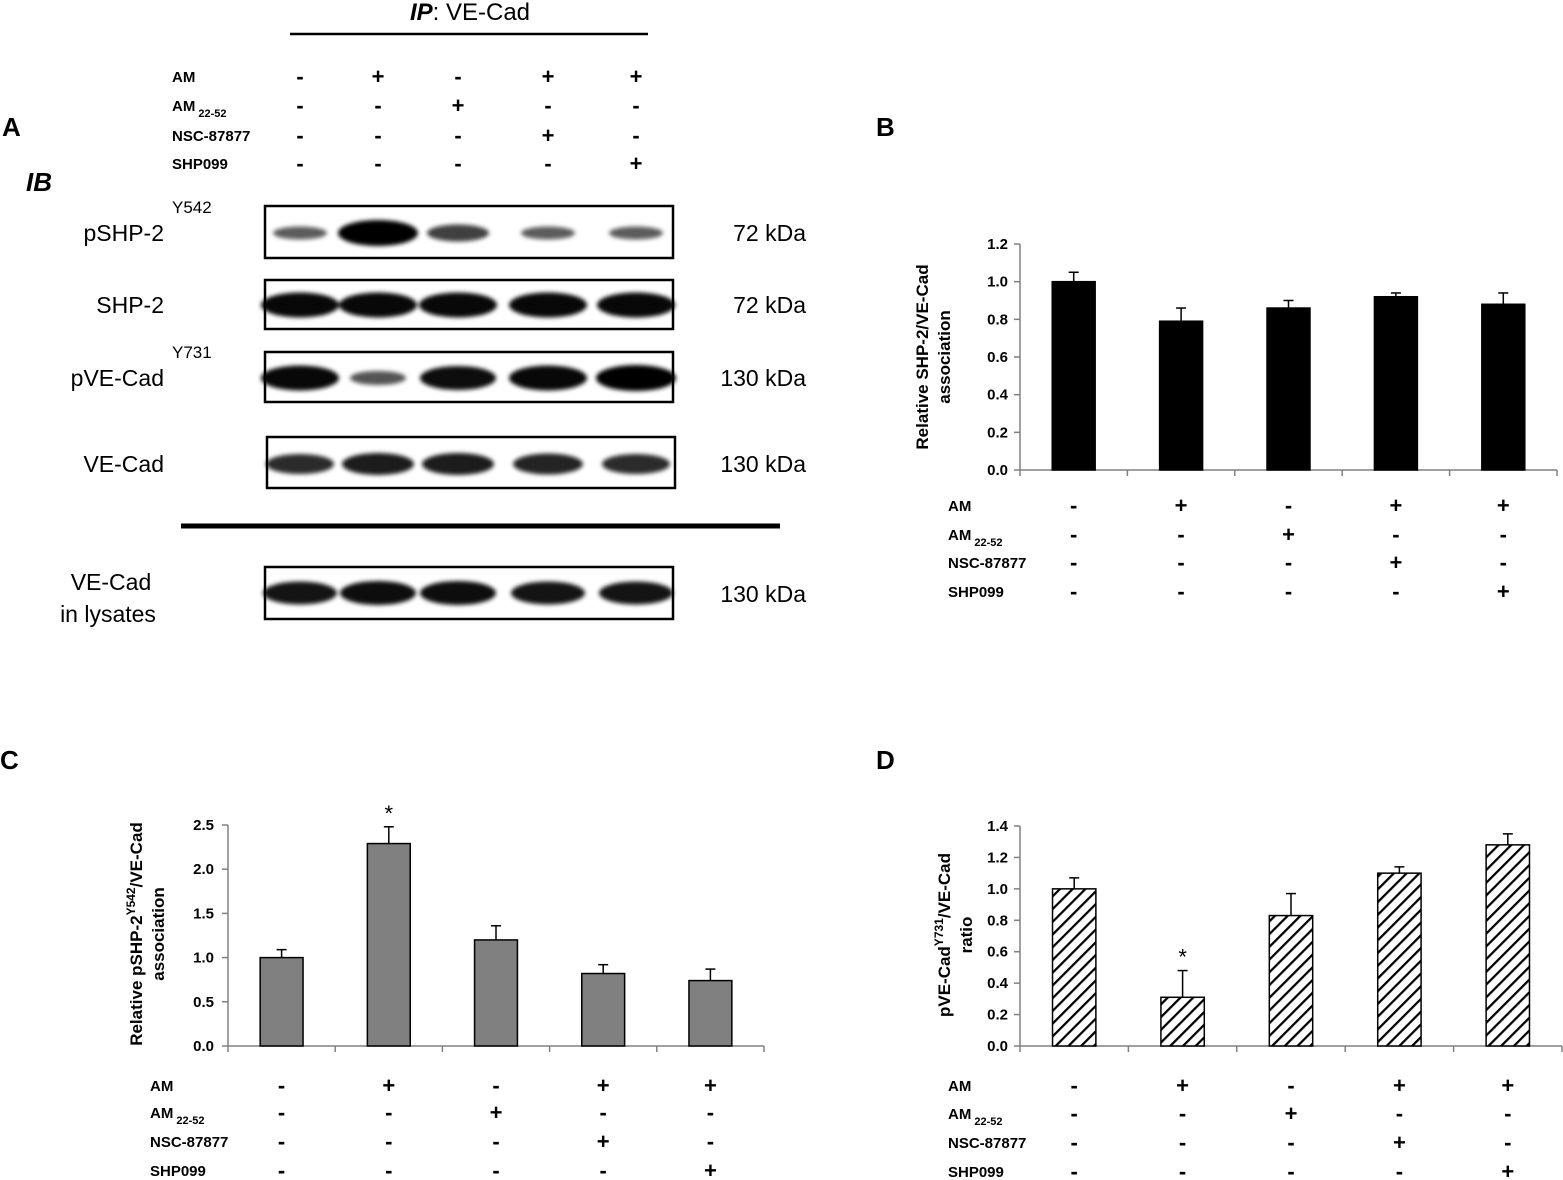 The width and height of the screenshot is (1563, 1180). I want to click on ip-label-rest: : VE-Cad, so click(481, 13).